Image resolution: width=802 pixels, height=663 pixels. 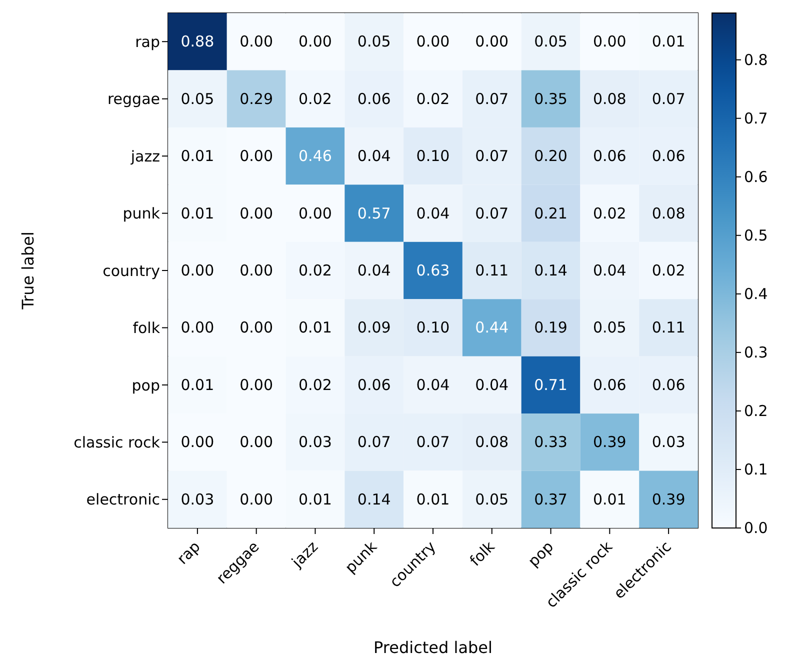 I want to click on color-bar-label: 0.2, so click(x=756, y=411).